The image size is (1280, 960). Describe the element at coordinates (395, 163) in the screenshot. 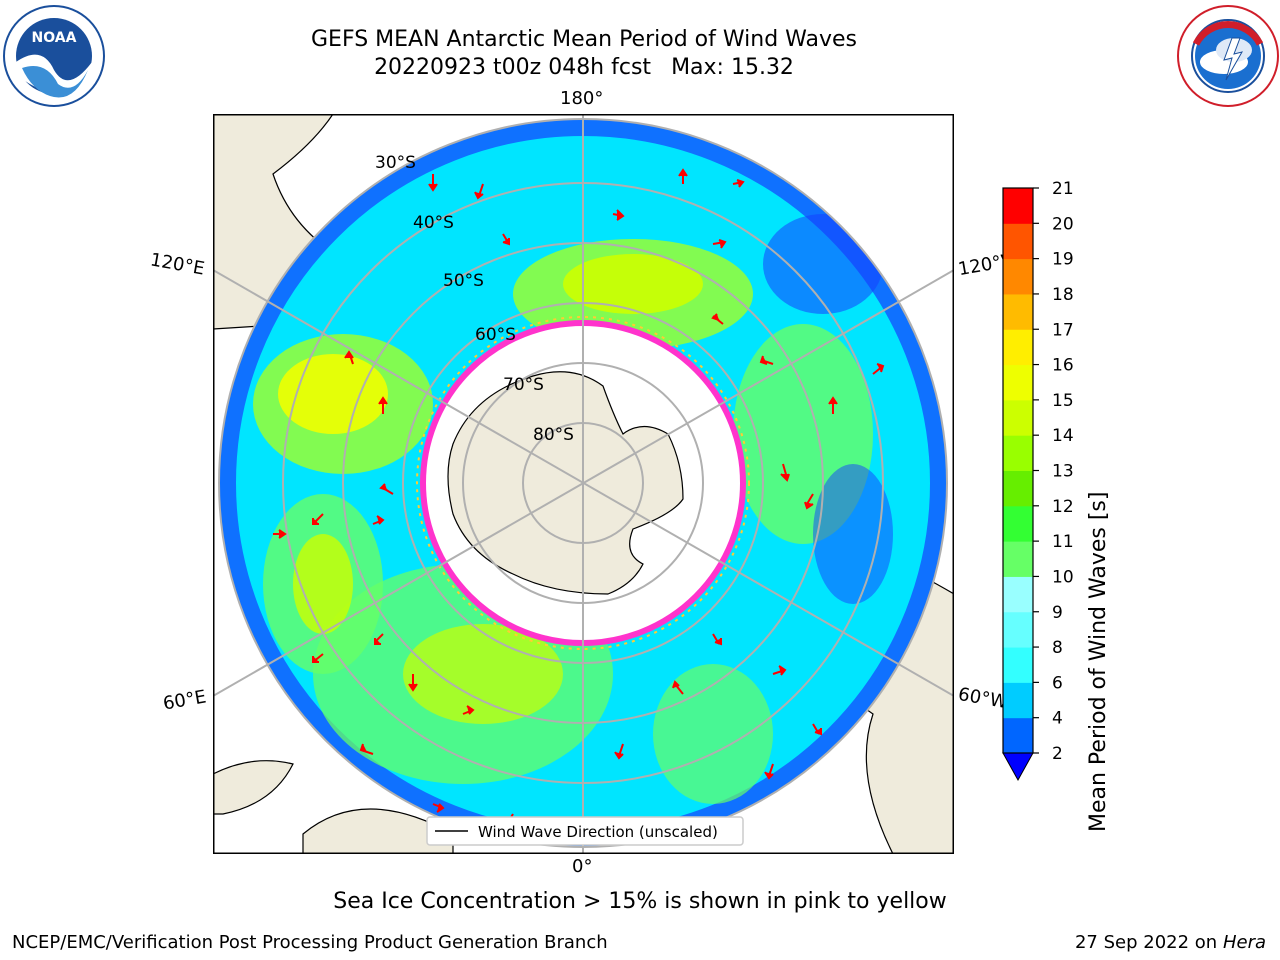

I see `lat-label-30: 30°S` at that location.